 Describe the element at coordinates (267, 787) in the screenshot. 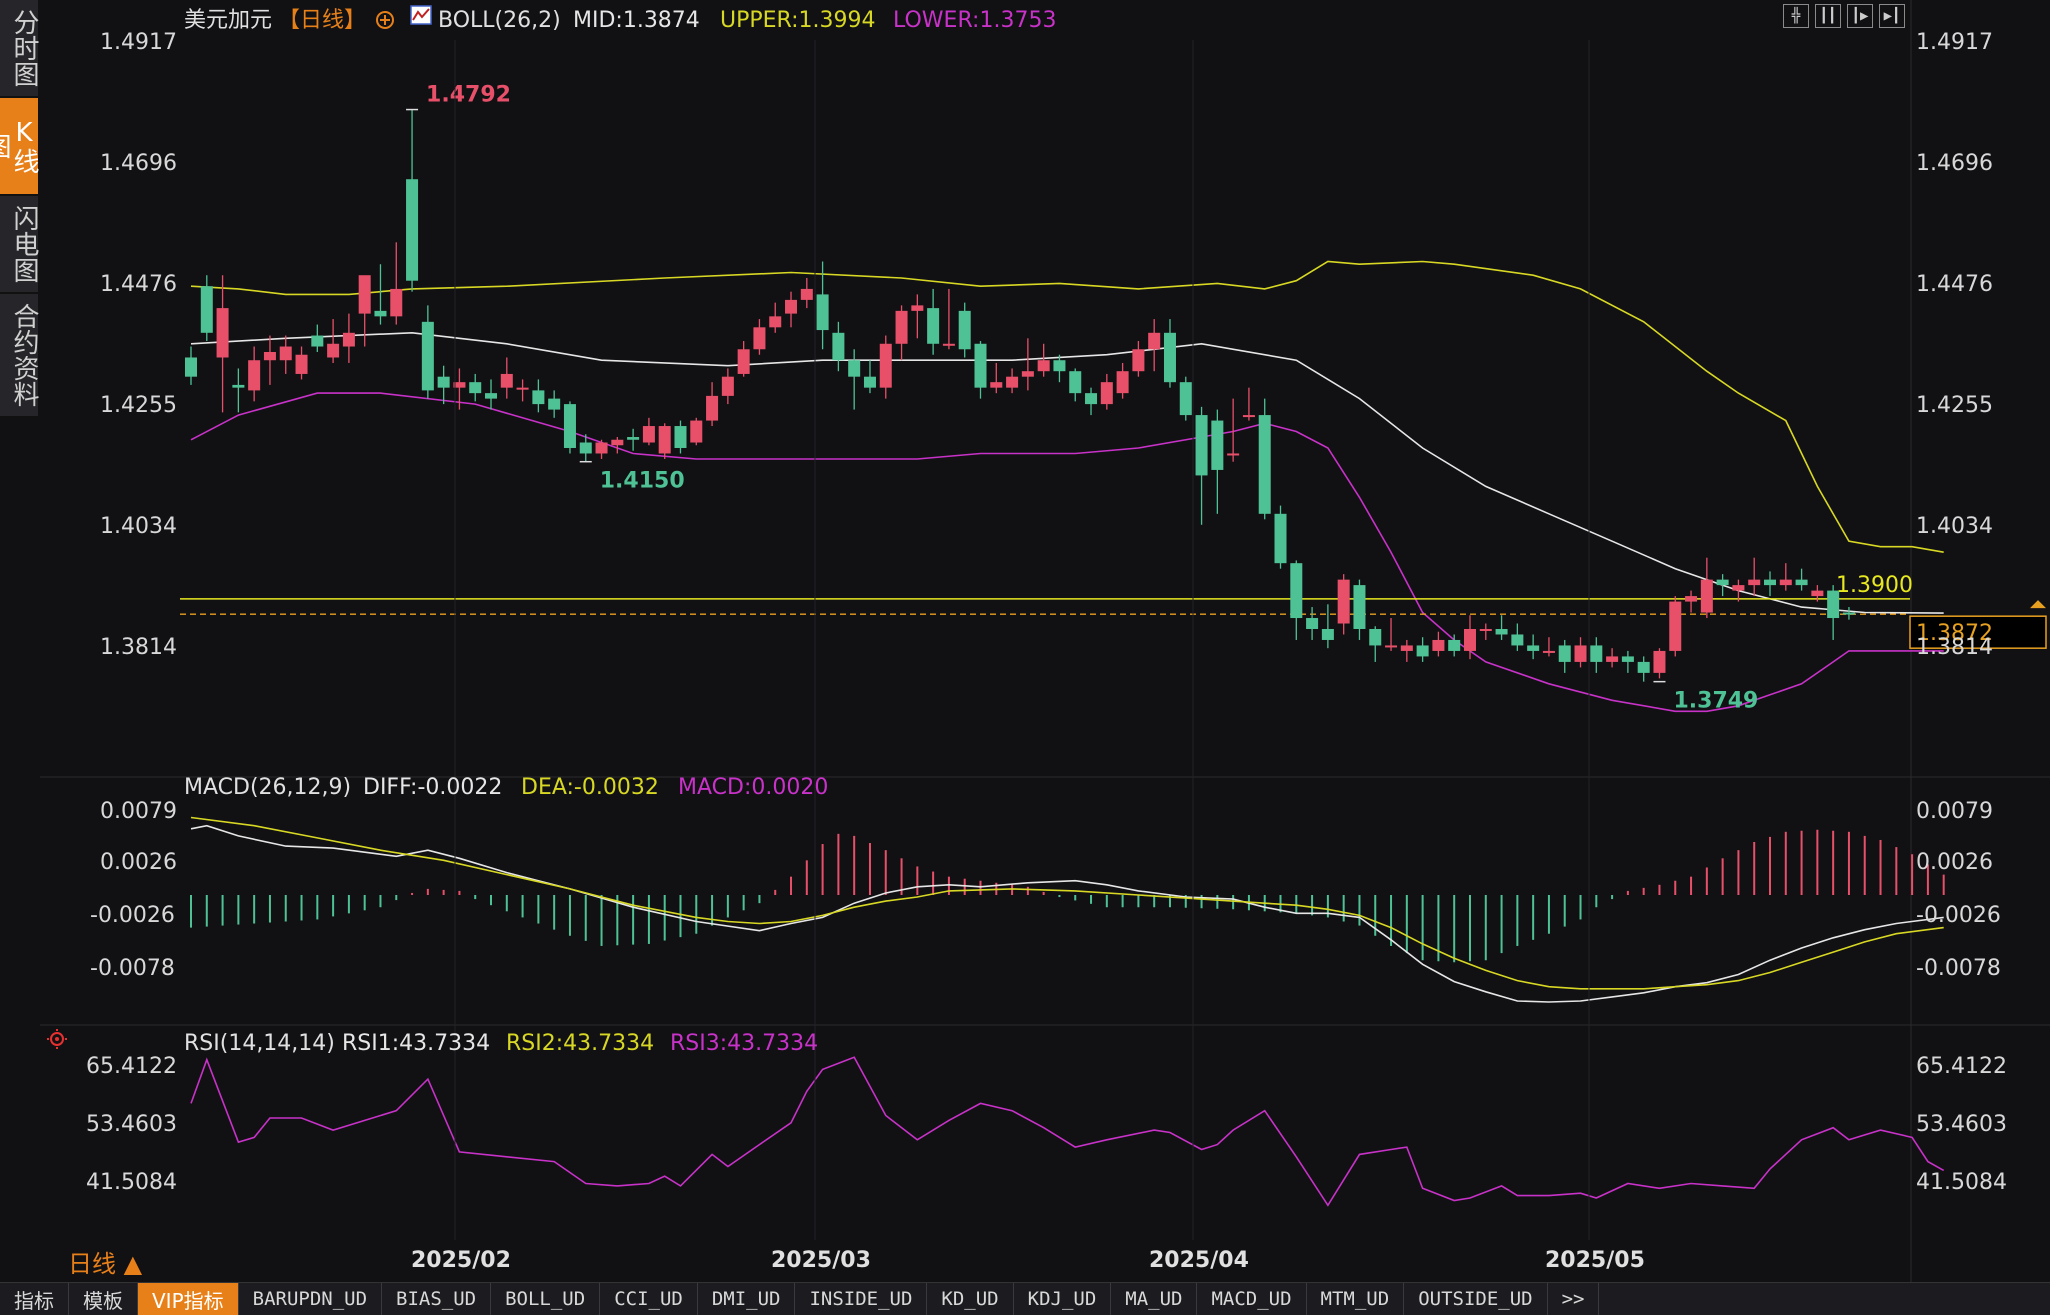

I see `macd-title: MACD(26,12,9)` at that location.